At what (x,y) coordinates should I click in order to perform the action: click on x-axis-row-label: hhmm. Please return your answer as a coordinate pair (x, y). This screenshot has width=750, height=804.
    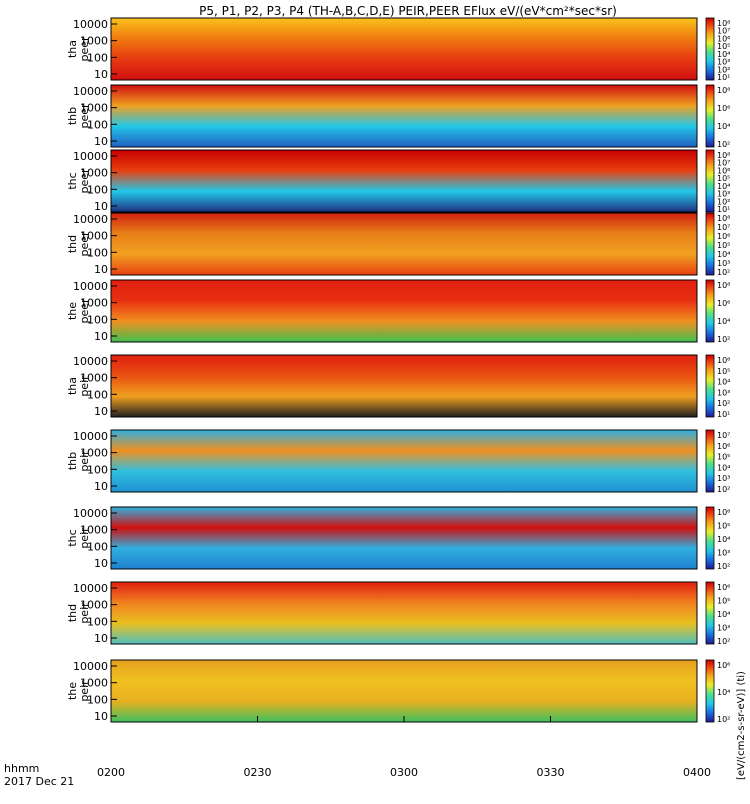
    Looking at the image, I should click on (21, 768).